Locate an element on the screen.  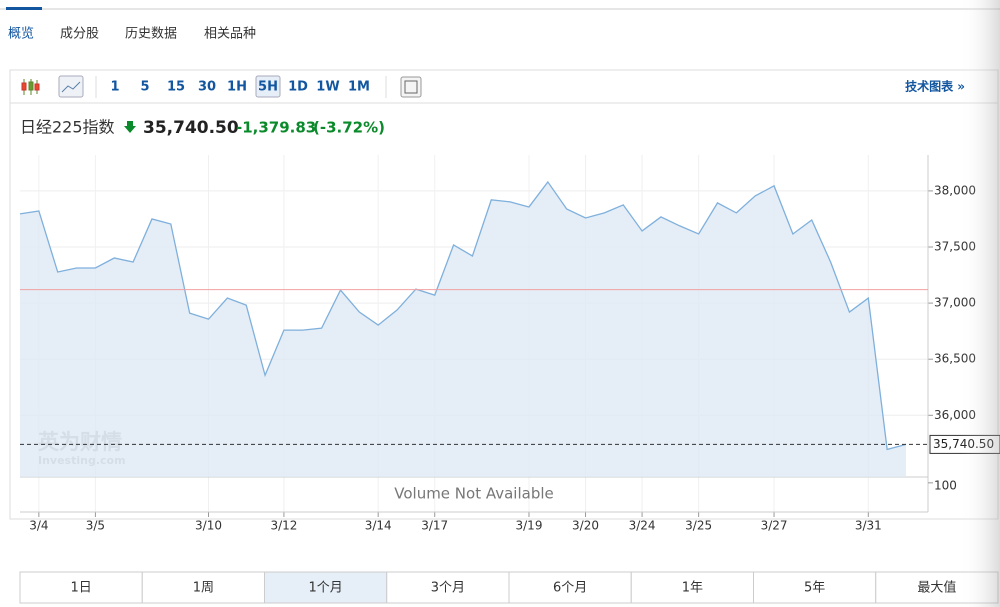
interval-button: 1 is located at coordinates (114, 87).